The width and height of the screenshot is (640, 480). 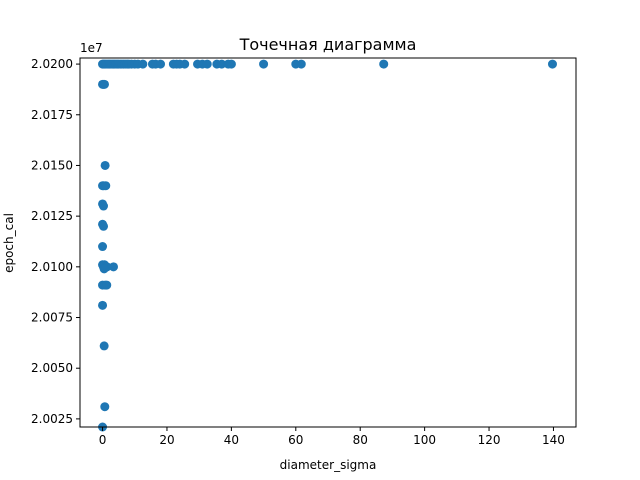 I want to click on y-tick-label: 2.0050, so click(x=52, y=368).